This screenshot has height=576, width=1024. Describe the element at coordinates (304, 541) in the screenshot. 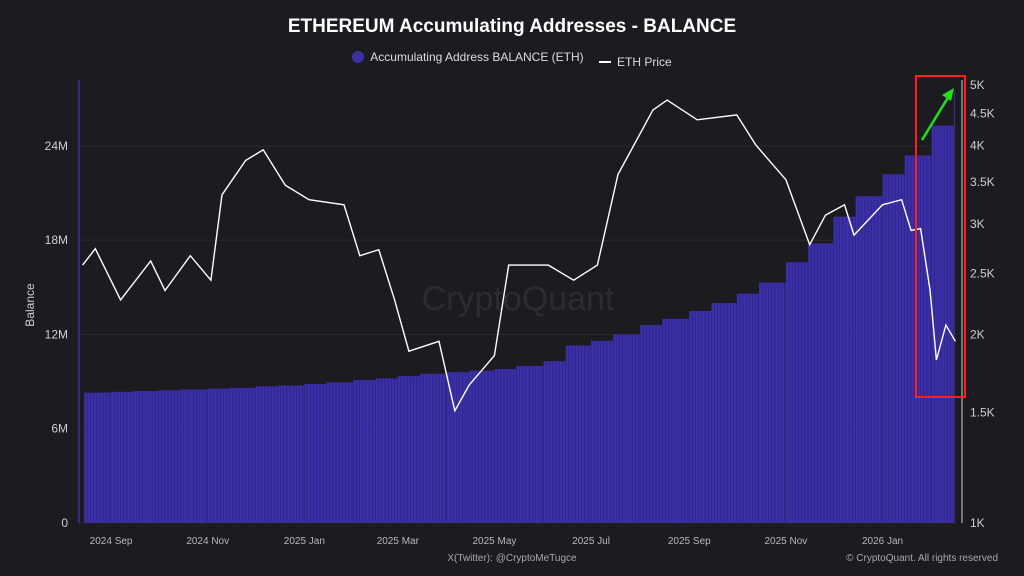

I see `x-tick-label: 2025 Jan` at that location.